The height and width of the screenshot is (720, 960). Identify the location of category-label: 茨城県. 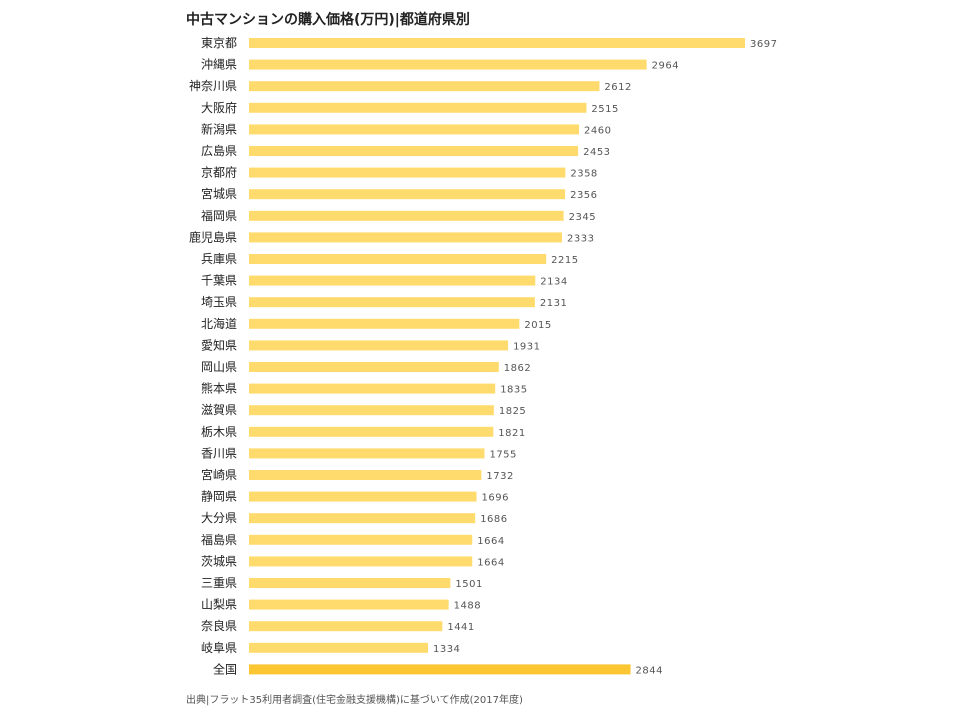
(219, 561).